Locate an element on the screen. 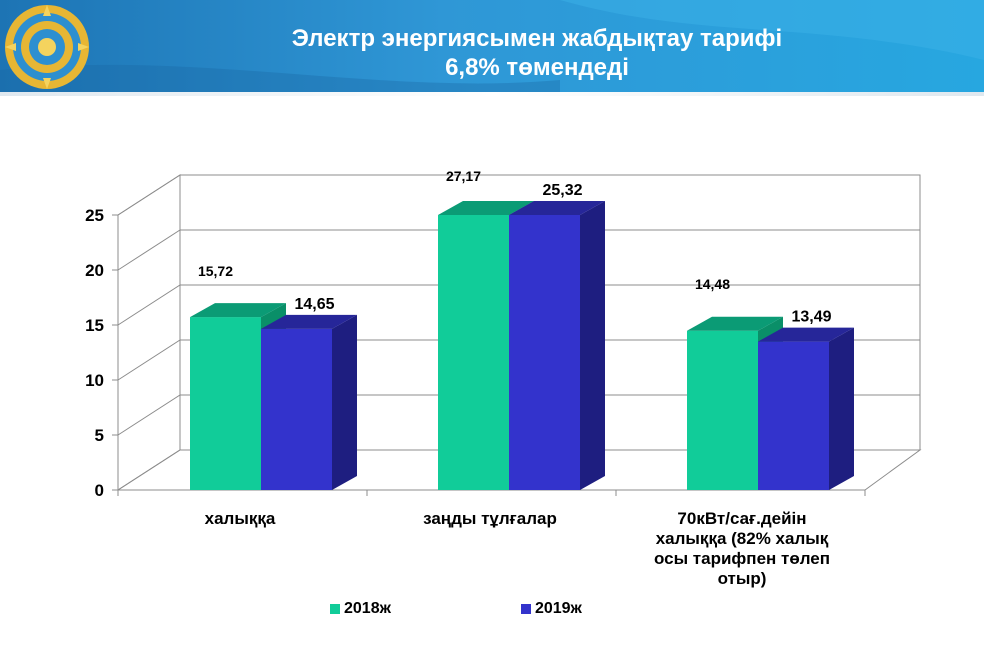  y-tick-label: 25 is located at coordinates (94, 215).